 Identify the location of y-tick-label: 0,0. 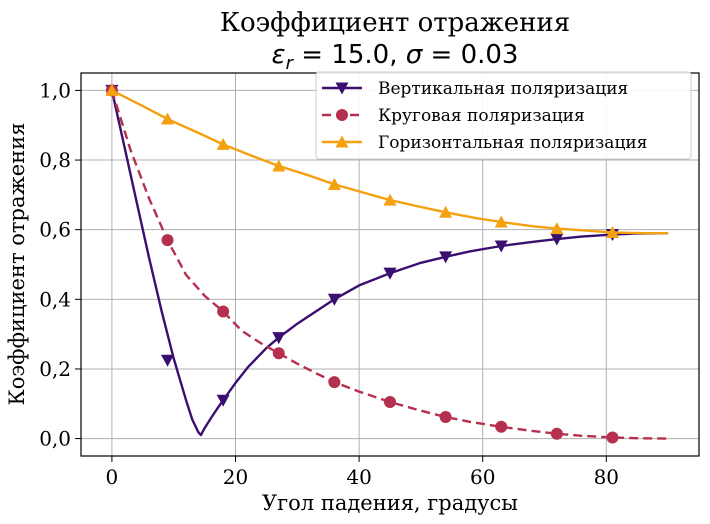
(55, 439).